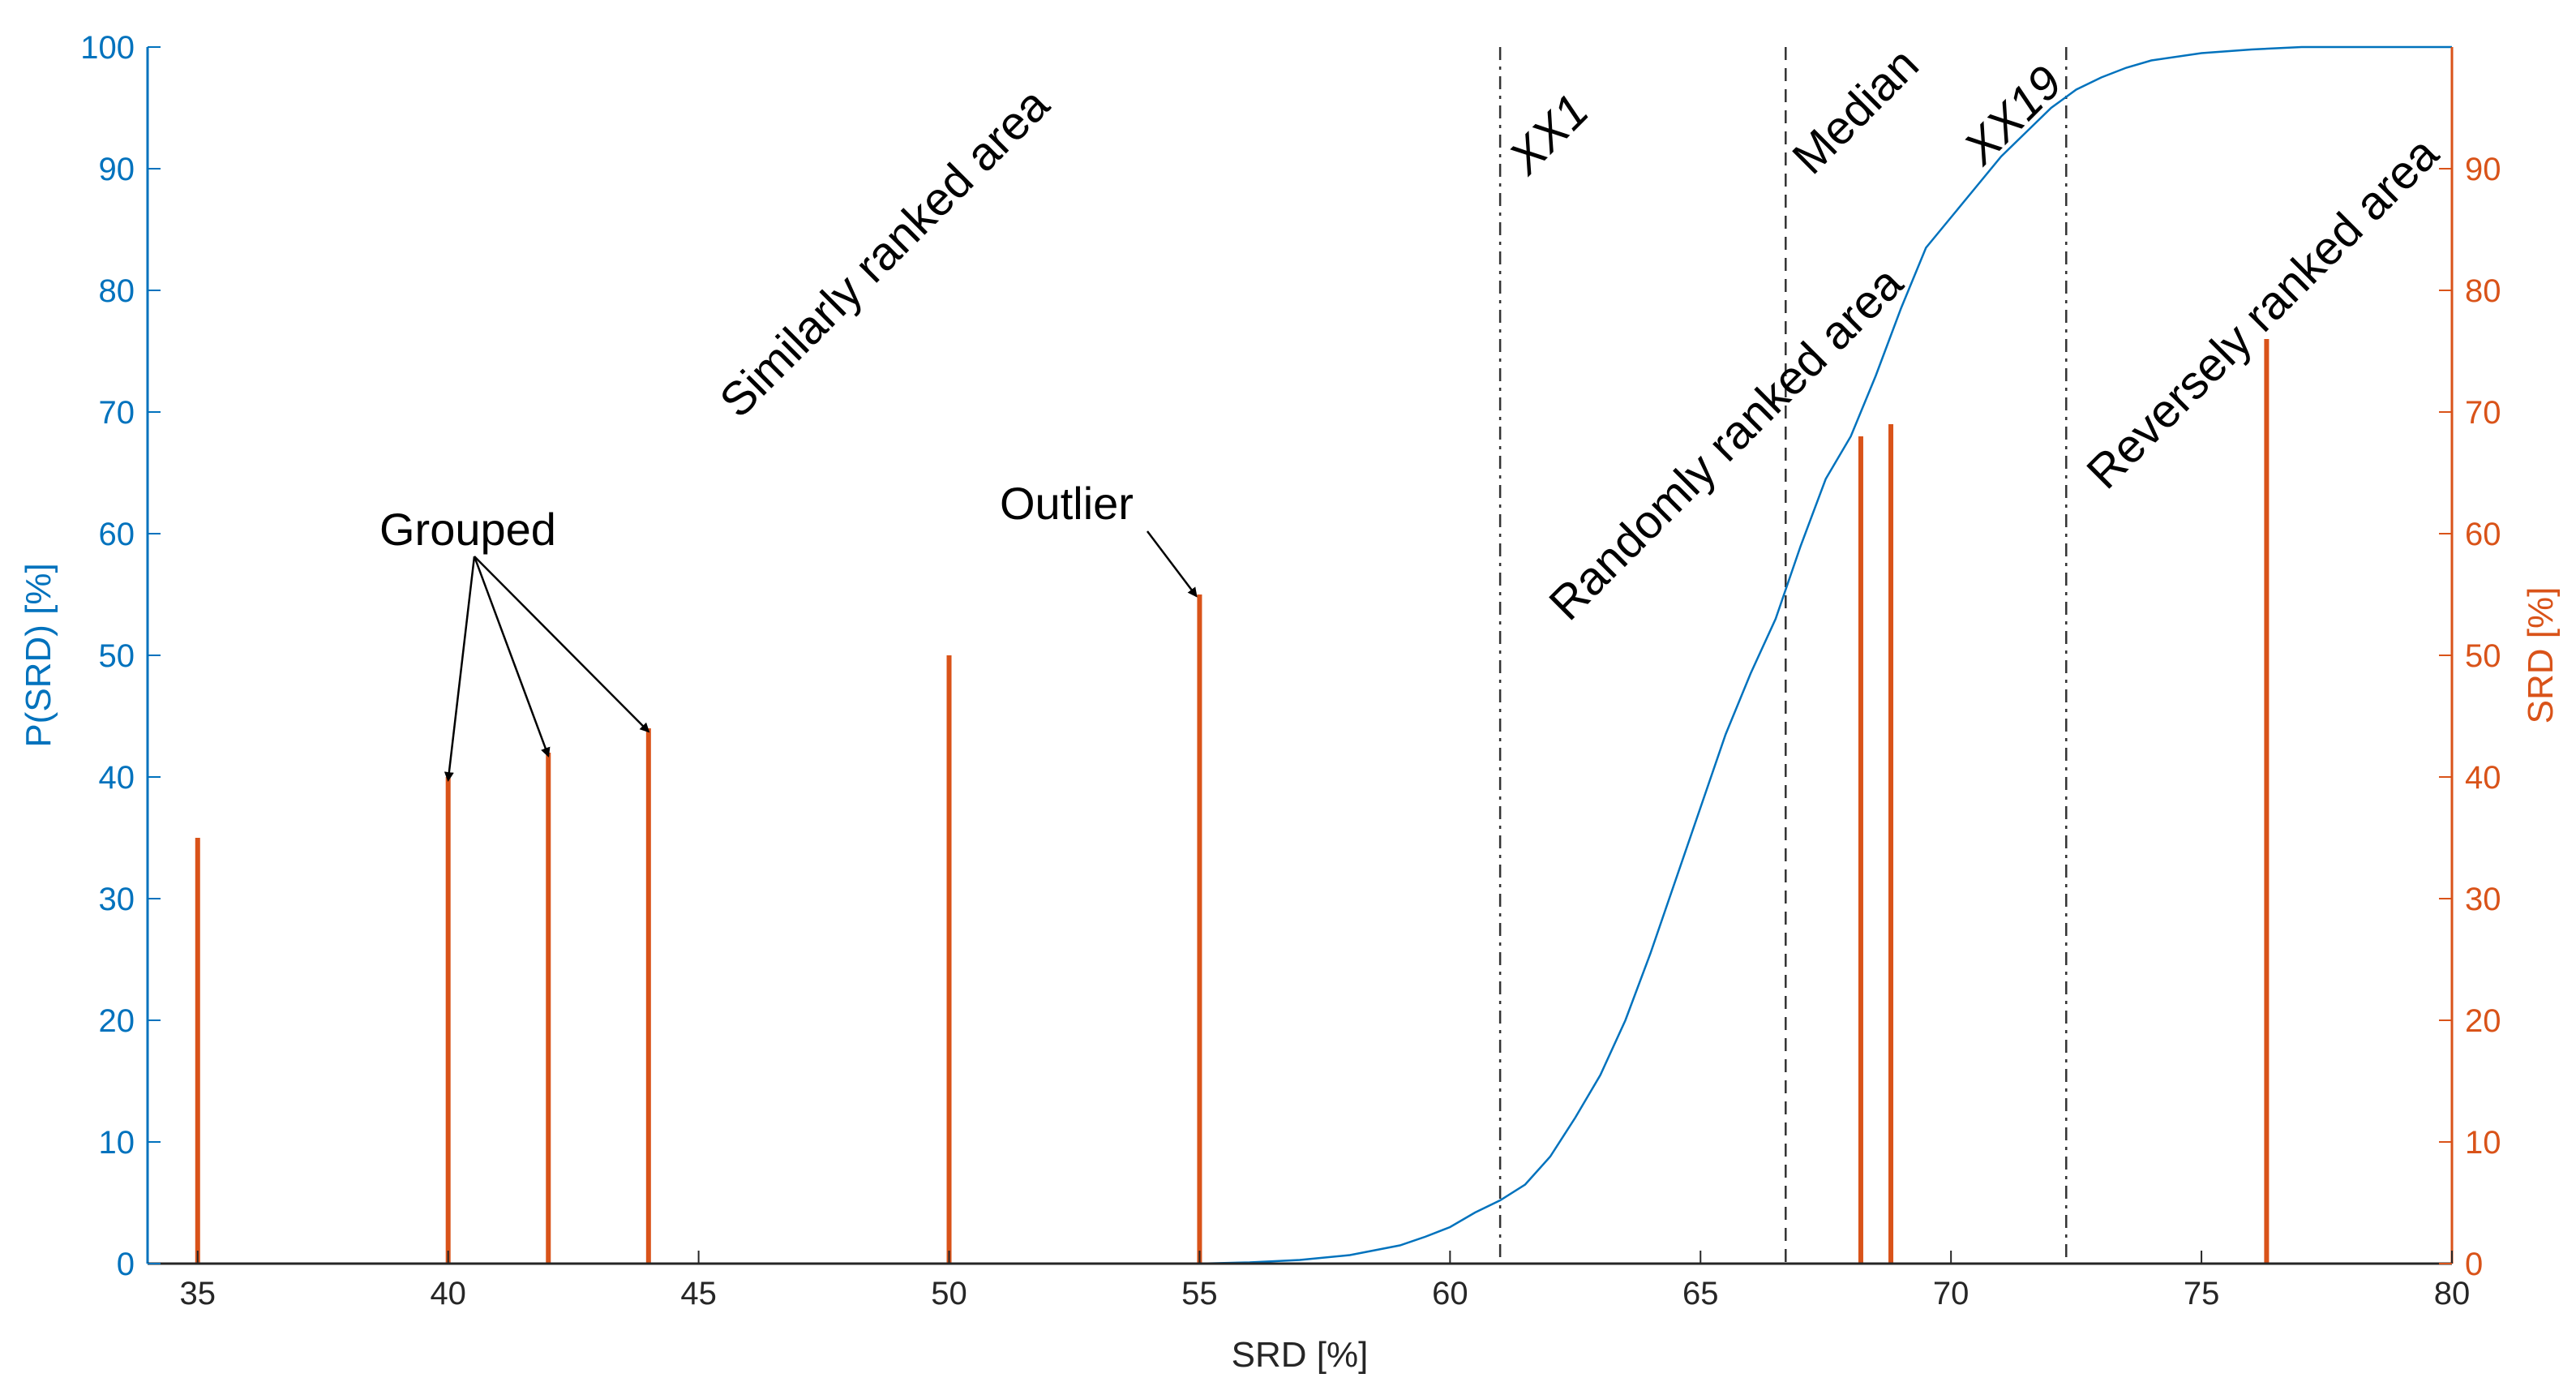 This screenshot has height=1395, width=2576. I want to click on x-axis-label: SRD [%], so click(1300, 1355).